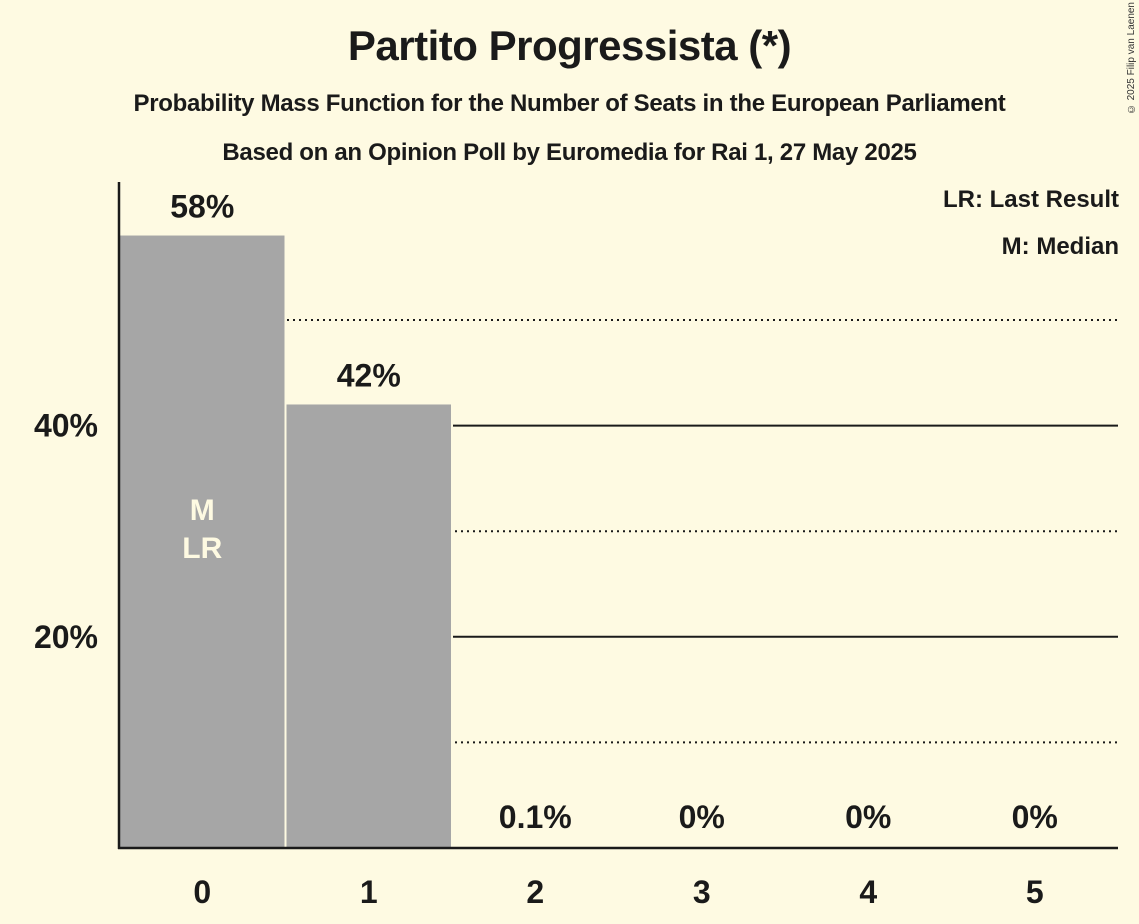  What do you see at coordinates (202, 510) in the screenshot?
I see `median-marker: M` at bounding box center [202, 510].